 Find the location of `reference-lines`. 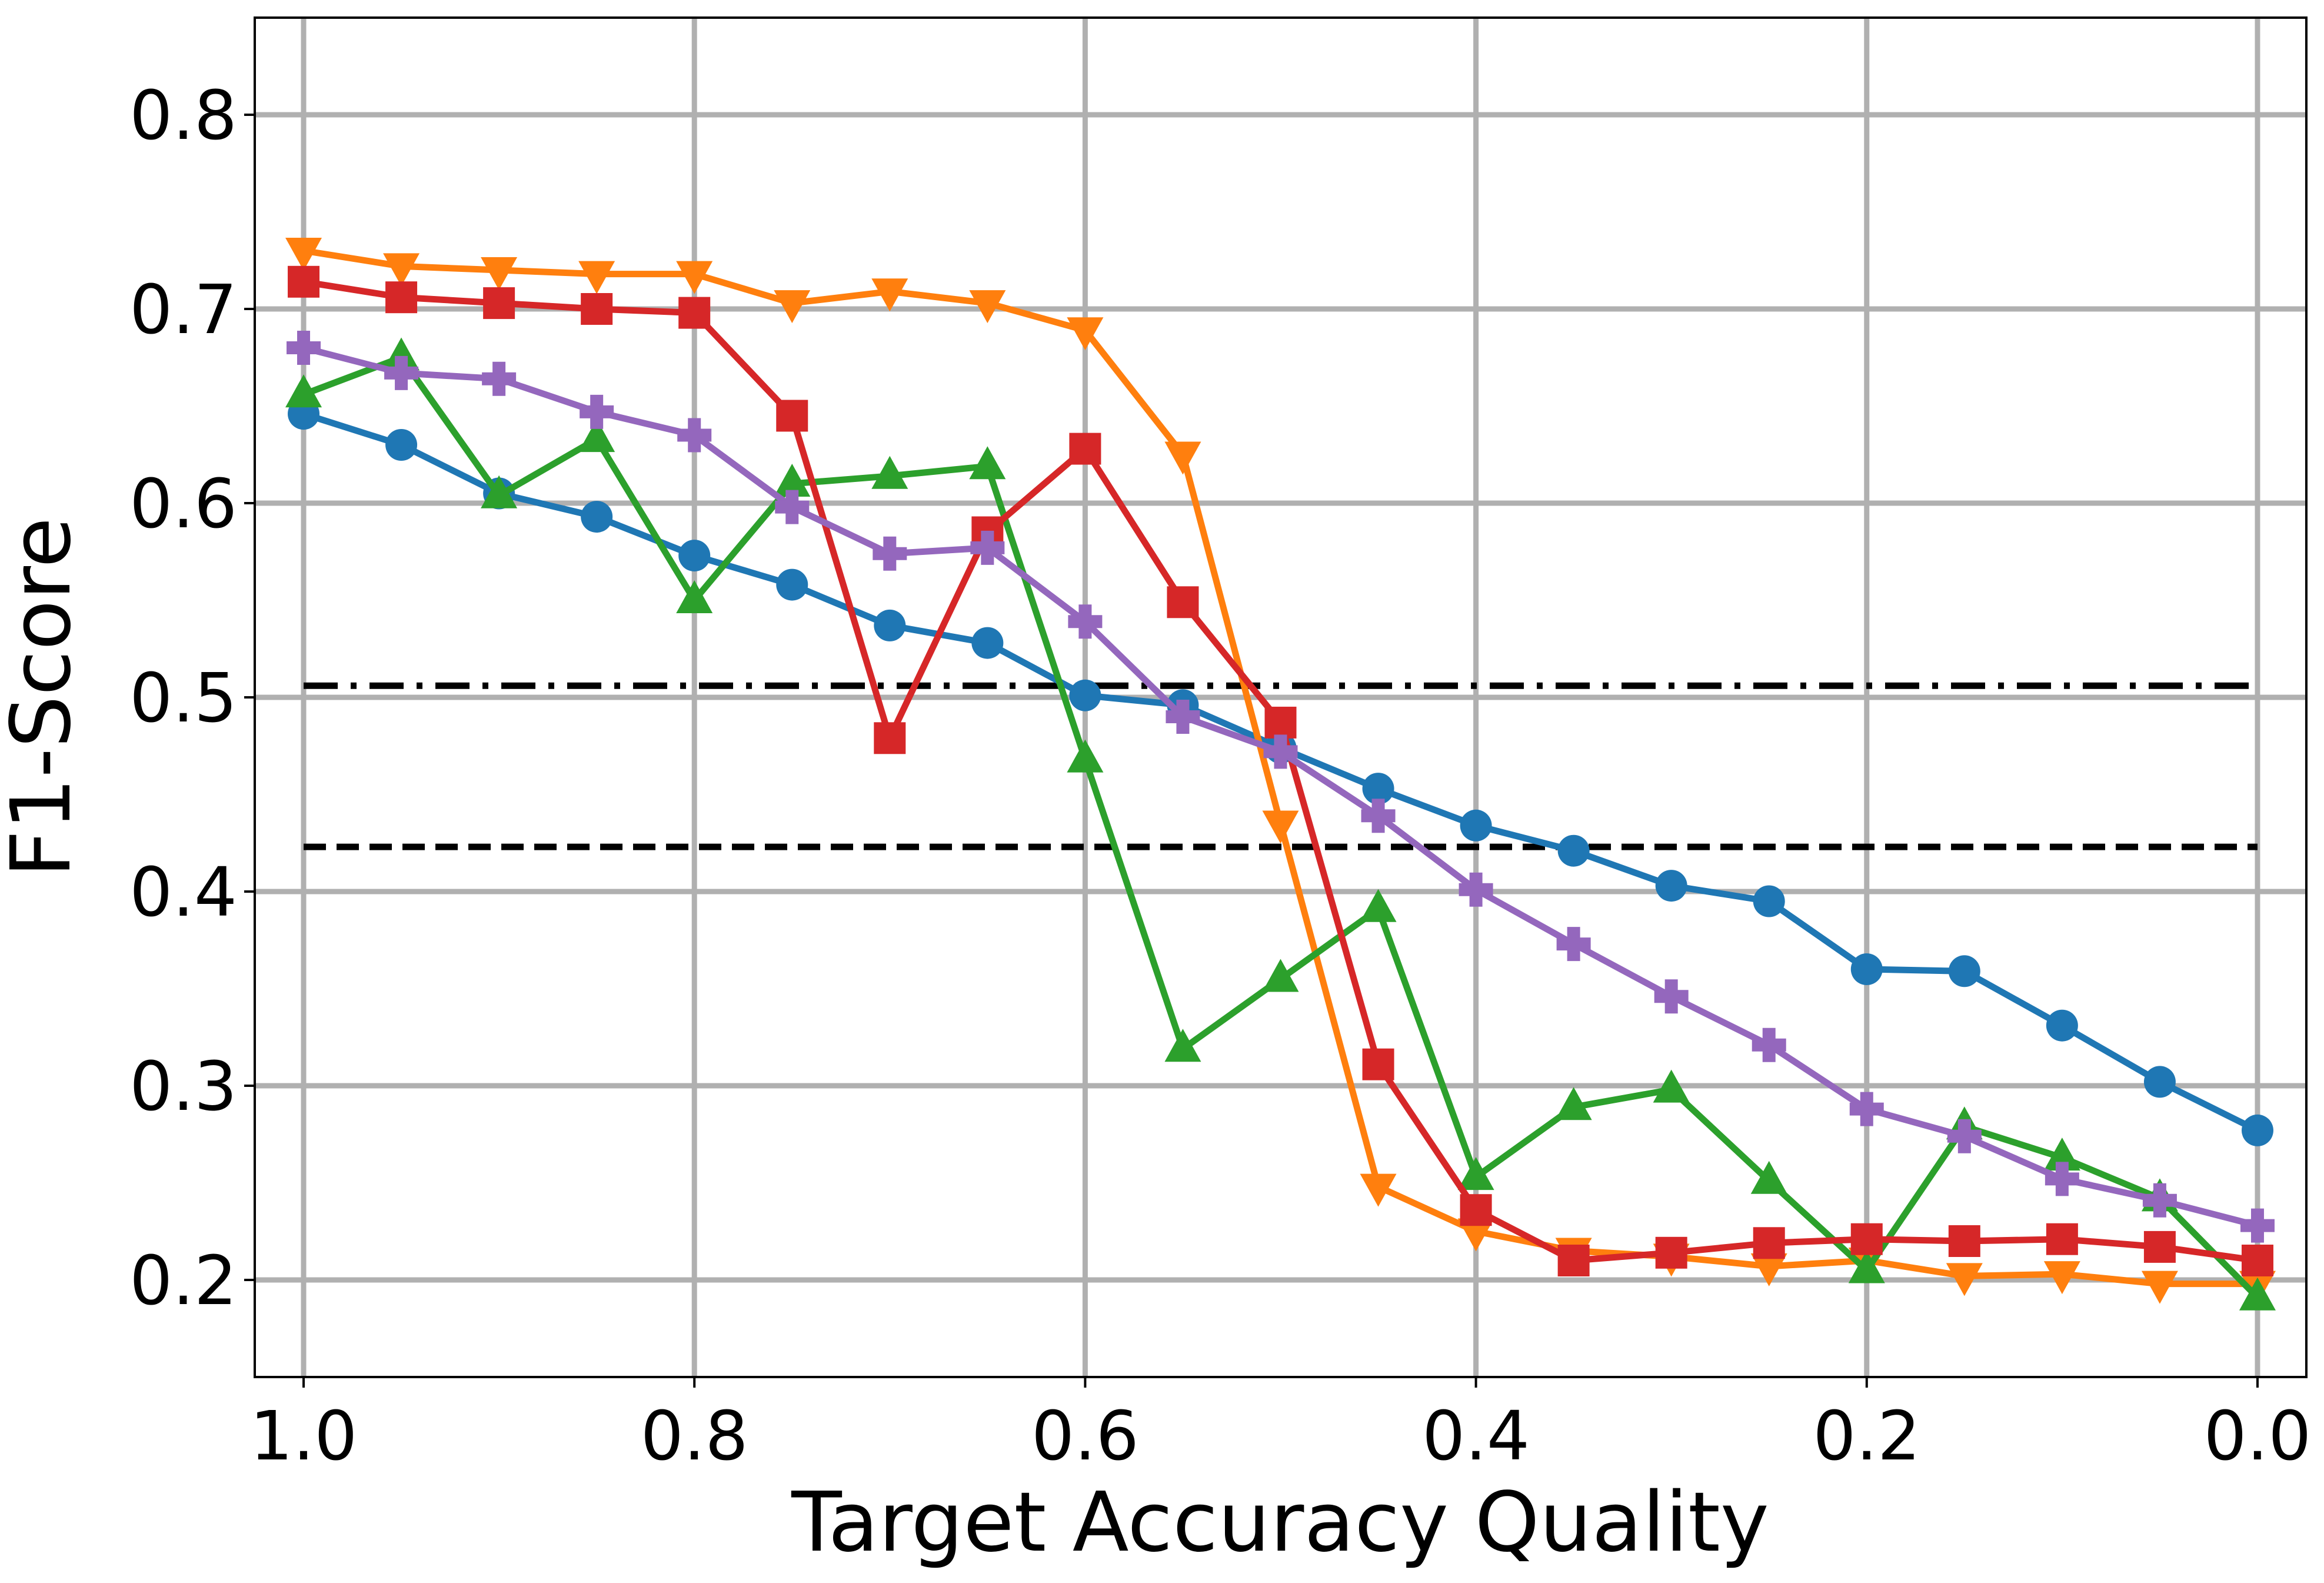

reference-lines is located at coordinates (1281, 766).